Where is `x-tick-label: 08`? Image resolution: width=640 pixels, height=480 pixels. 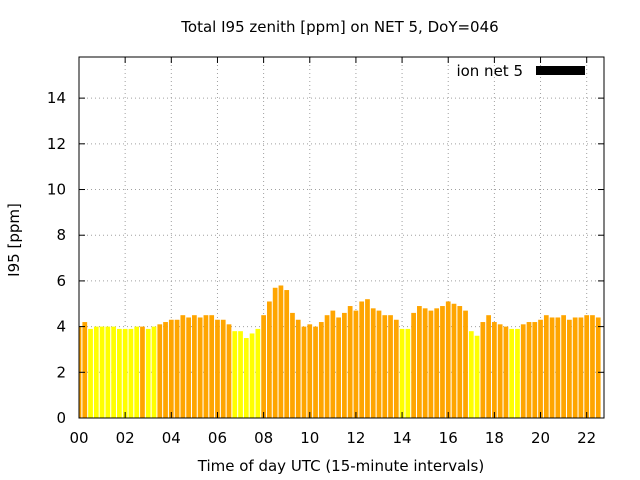
x-tick-label: 08 is located at coordinates (263, 438).